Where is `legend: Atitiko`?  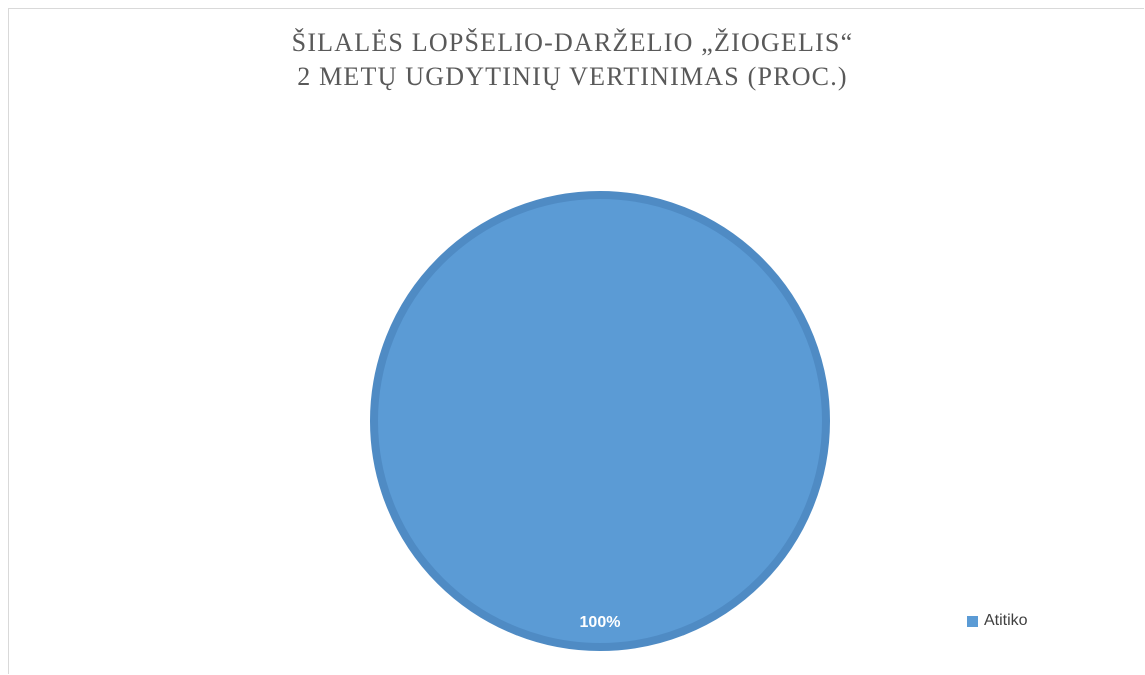
legend: Atitiko is located at coordinates (997, 621).